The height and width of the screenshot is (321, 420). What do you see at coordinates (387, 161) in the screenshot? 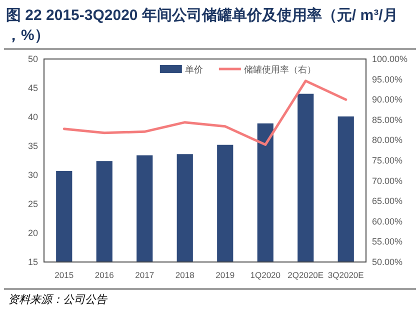
I see `y2-tick-label: 75.00%` at bounding box center [387, 161].